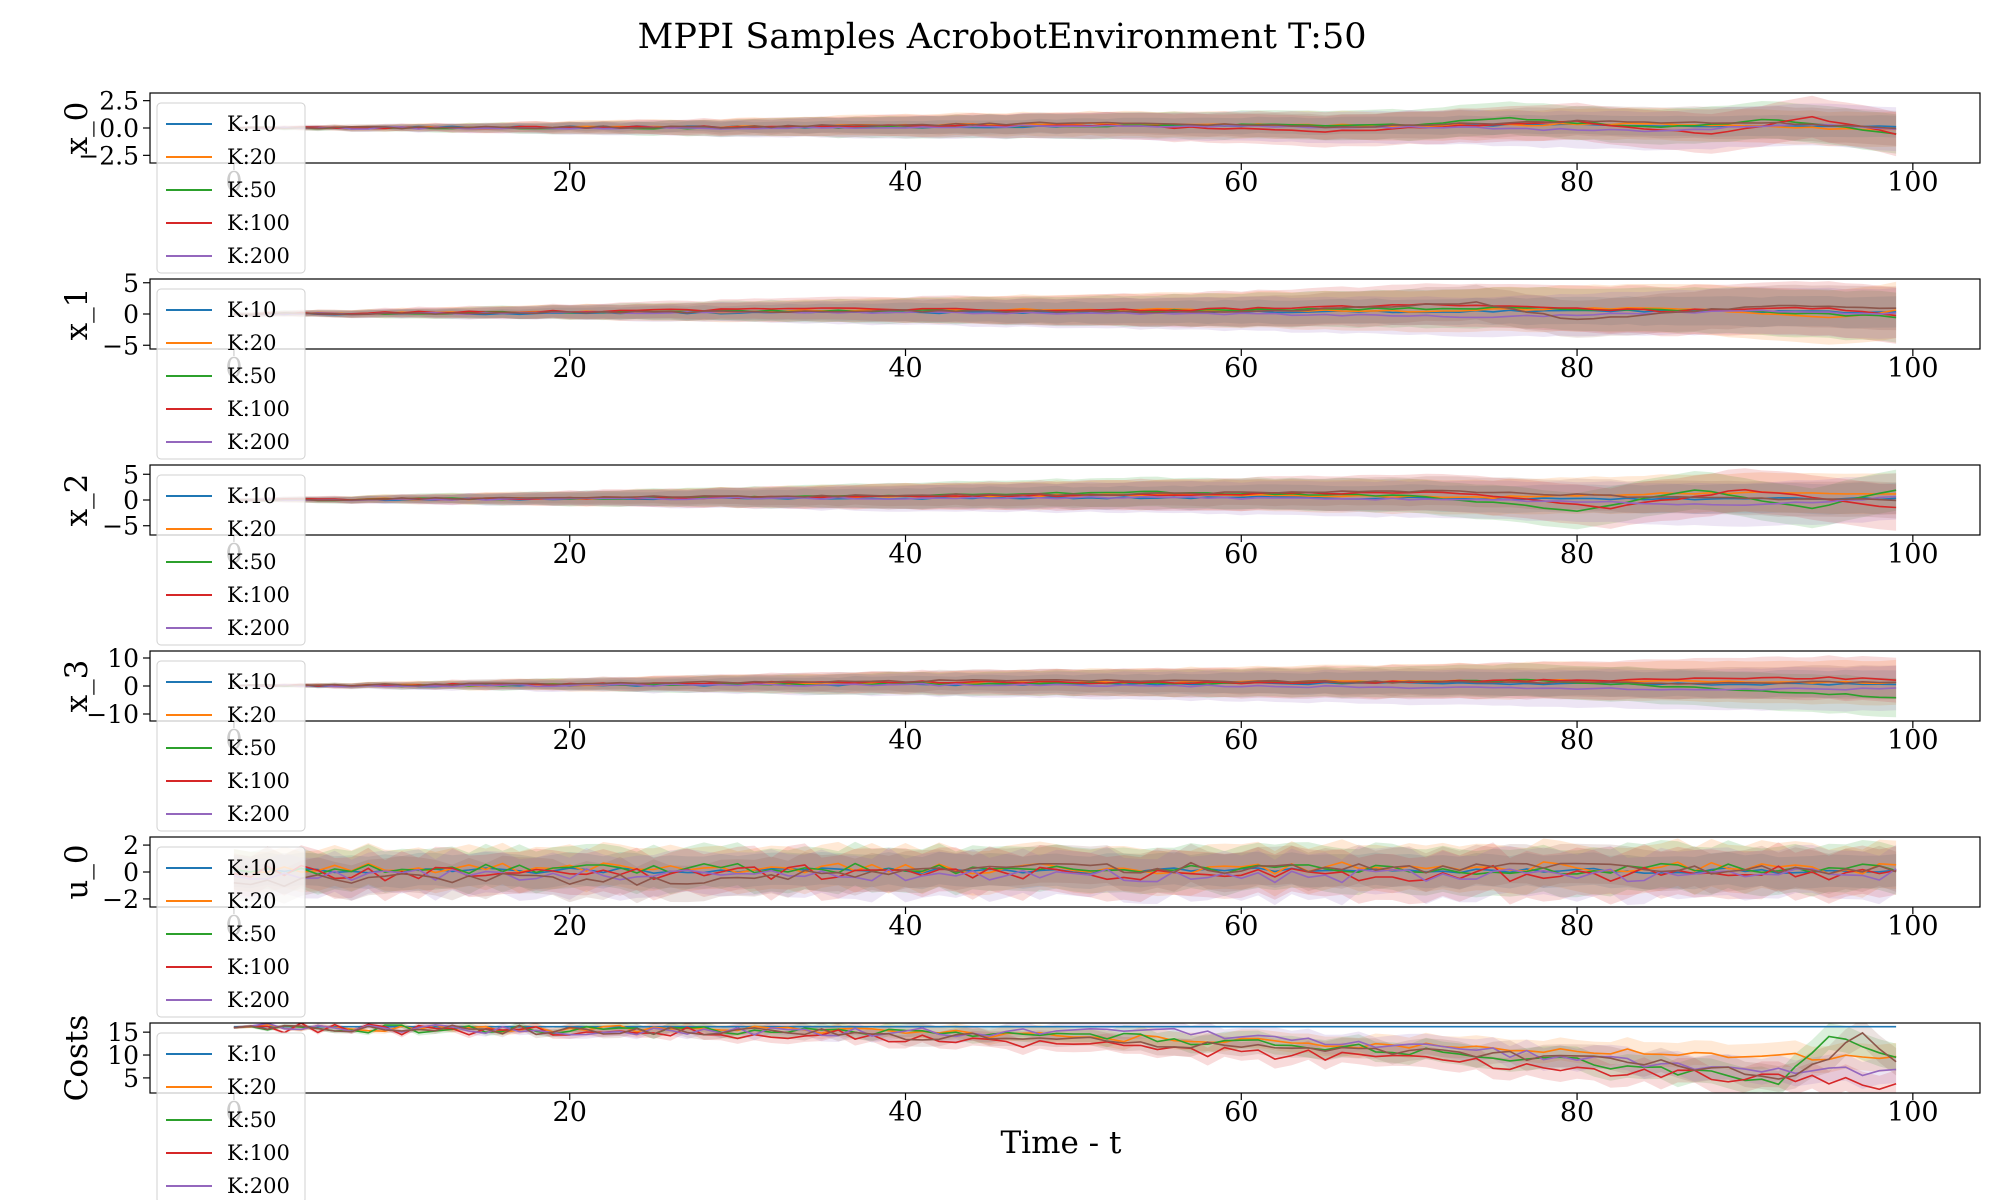 Image resolution: width=2000 pixels, height=1200 pixels. What do you see at coordinates (1065, 869) in the screenshot?
I see `series-line-k50` at bounding box center [1065, 869].